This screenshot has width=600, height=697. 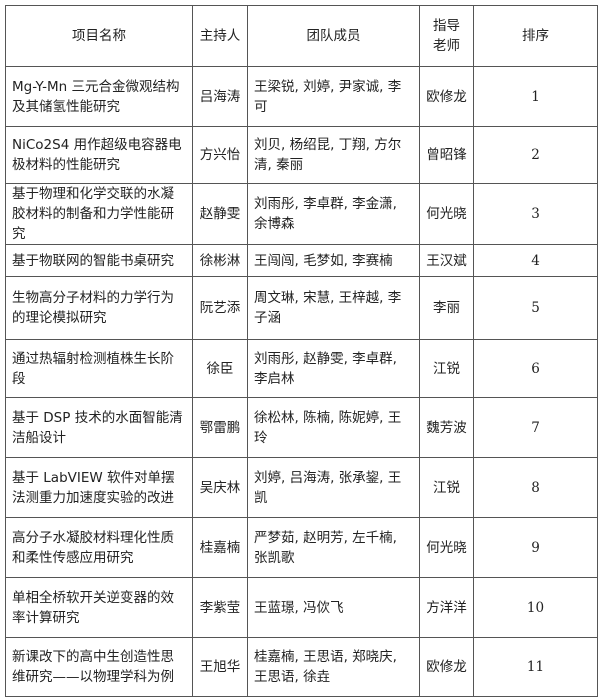 What do you see at coordinates (99, 607) in the screenshot?
I see `cell-project: 单相全桥软开关逆变器的效率计算研究` at bounding box center [99, 607].